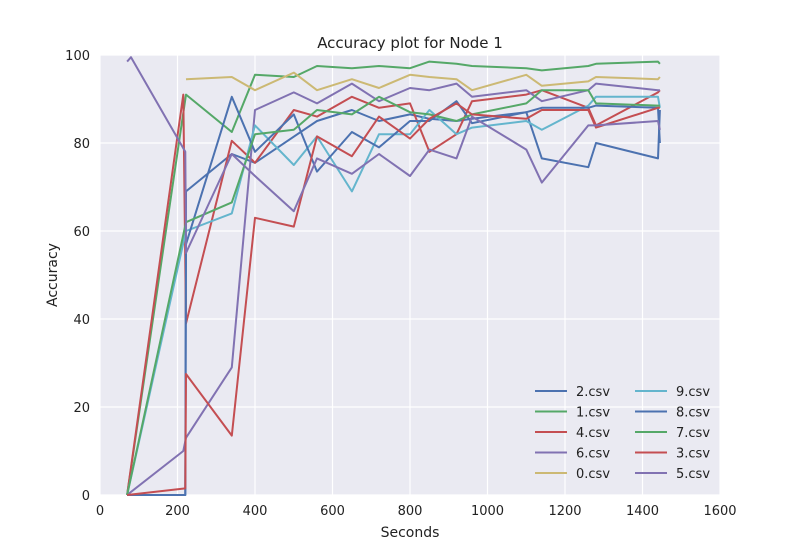 Image resolution: width=800 pixels, height=550 pixels. Describe the element at coordinates (100, 511) in the screenshot. I see `x-tick-label: 0` at that location.